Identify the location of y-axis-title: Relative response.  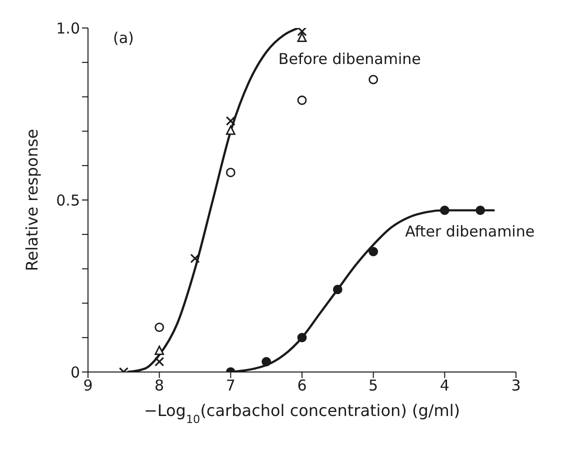
(32, 200).